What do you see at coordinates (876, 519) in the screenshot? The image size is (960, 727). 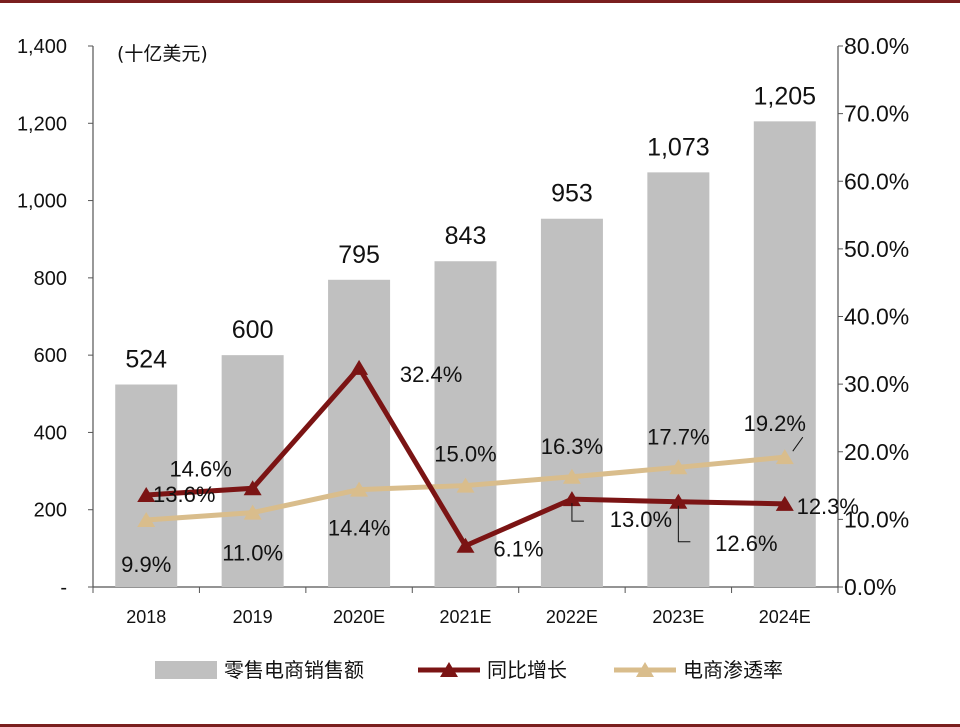 I see `right-tick-label: 10.0%` at bounding box center [876, 519].